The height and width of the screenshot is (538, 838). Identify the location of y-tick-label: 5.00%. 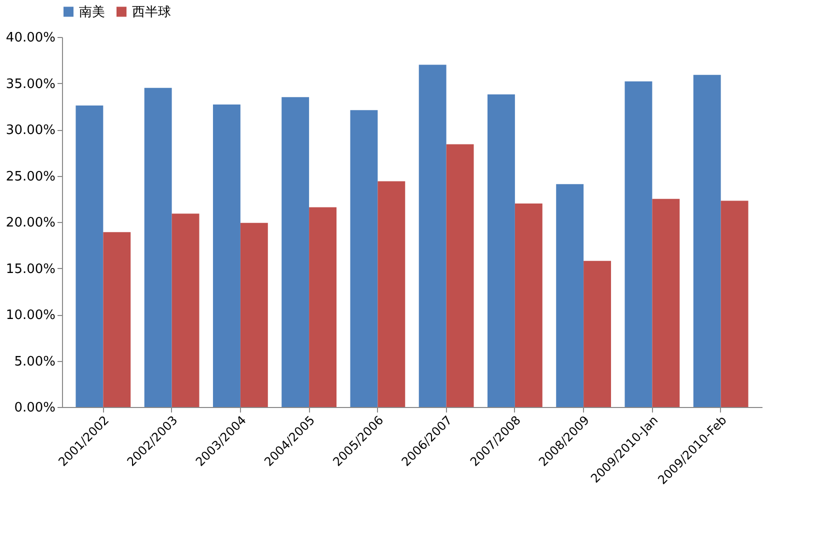
(35, 362).